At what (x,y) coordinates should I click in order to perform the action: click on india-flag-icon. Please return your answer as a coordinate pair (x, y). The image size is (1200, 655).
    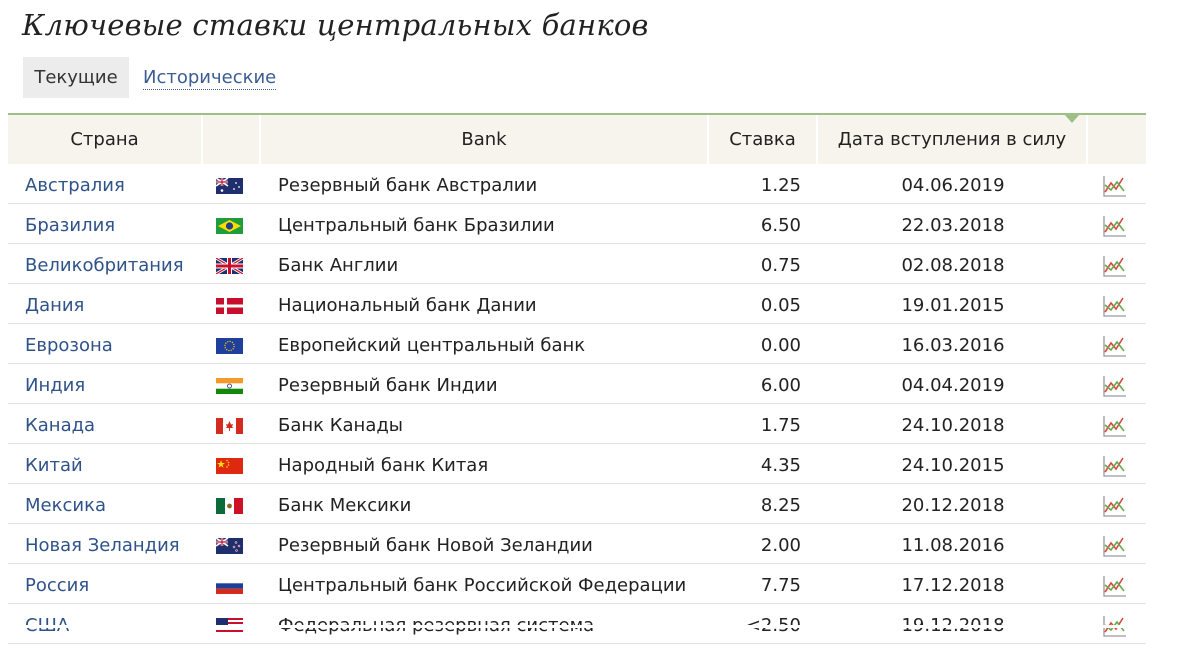
    Looking at the image, I should click on (229, 386).